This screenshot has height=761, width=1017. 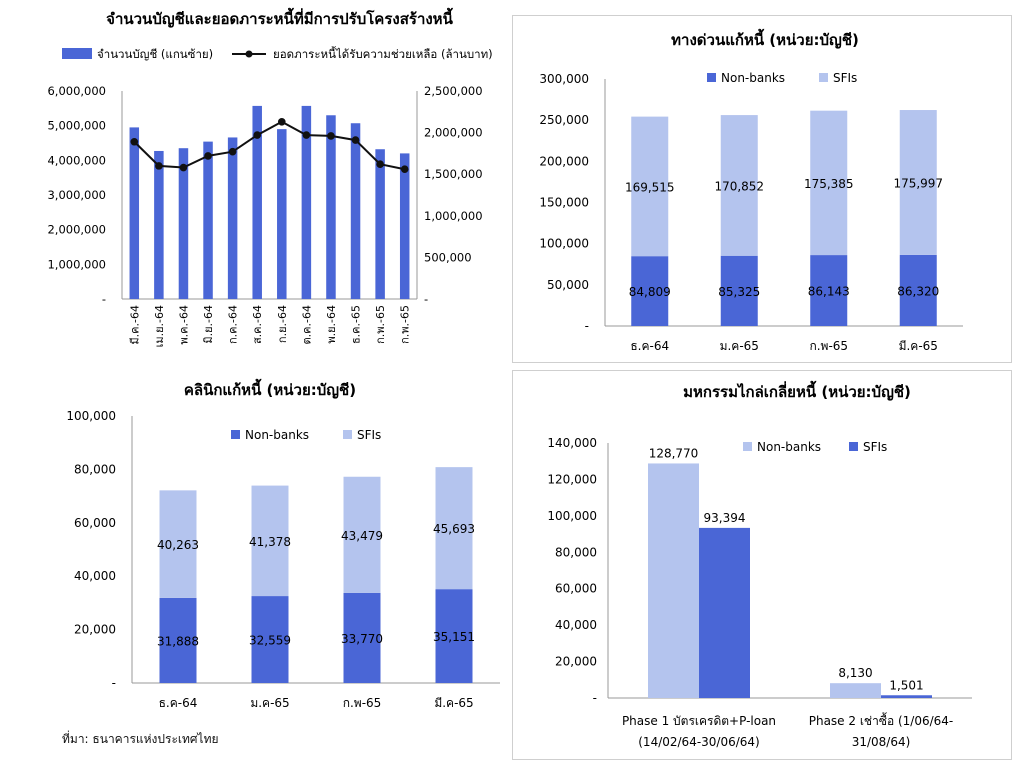 I want to click on data-label-sfis: 169,515, so click(x=650, y=187).